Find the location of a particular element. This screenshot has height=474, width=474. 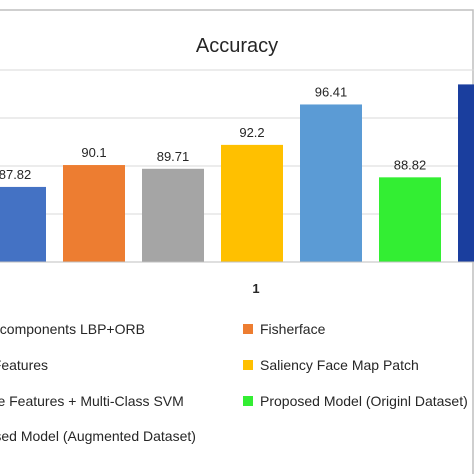

legend-label-5: Multiple Features + Multi-Class SVM is located at coordinates (92, 401).